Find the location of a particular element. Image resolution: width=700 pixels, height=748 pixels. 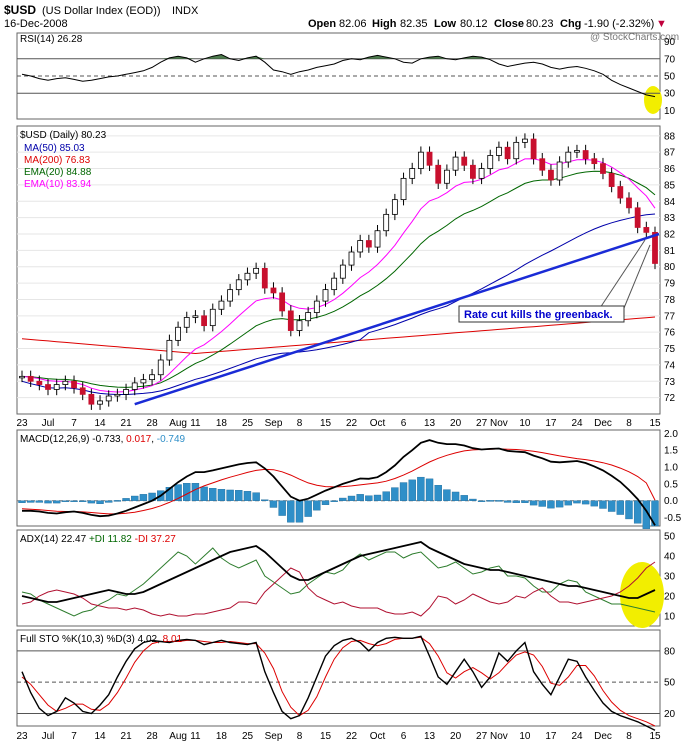

watermark: @ StockCharts.com is located at coordinates (634, 37).